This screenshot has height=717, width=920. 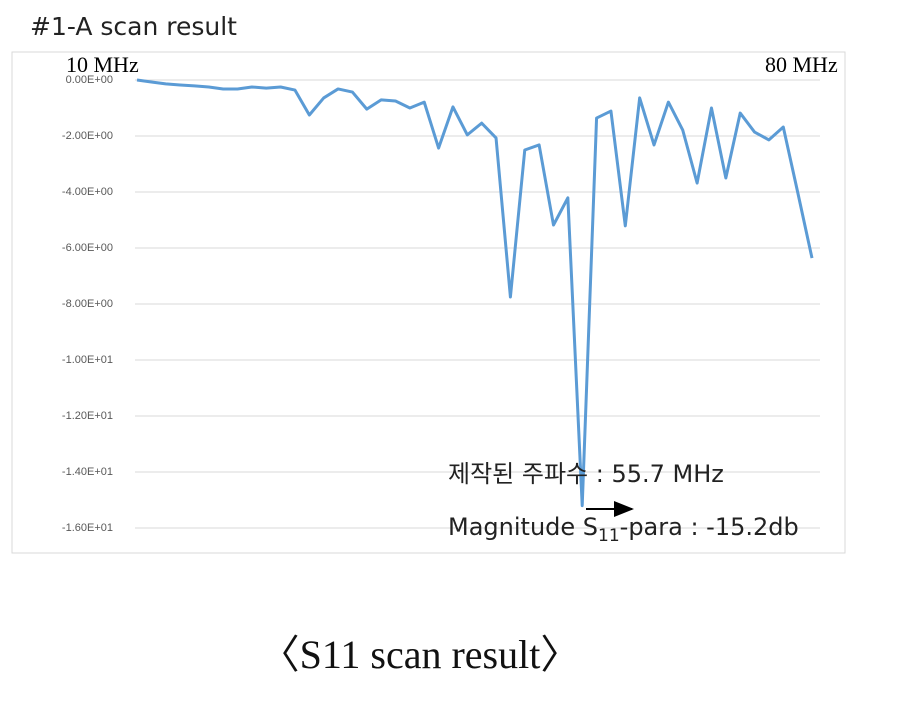 I want to click on caption: 〈S11 scan result〉, so click(x=420, y=654).